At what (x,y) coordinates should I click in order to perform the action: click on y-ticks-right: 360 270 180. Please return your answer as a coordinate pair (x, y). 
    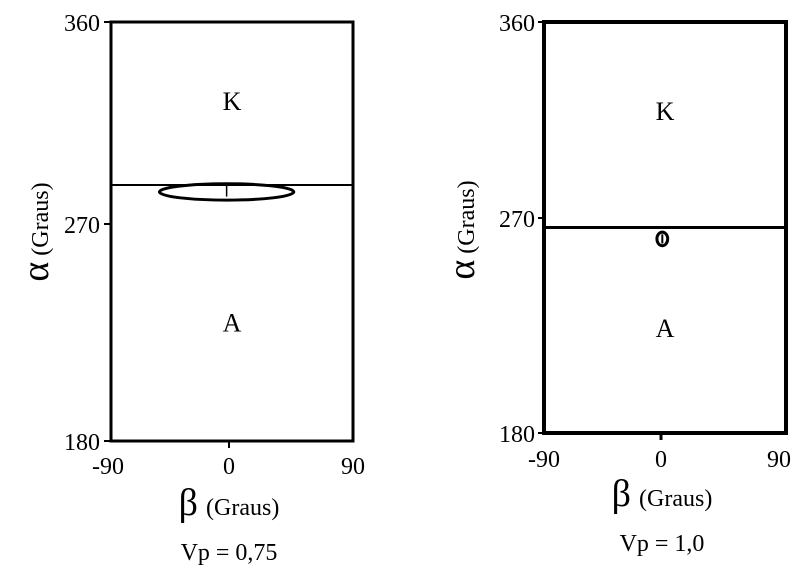
    Looking at the image, I should click on (521, 229).